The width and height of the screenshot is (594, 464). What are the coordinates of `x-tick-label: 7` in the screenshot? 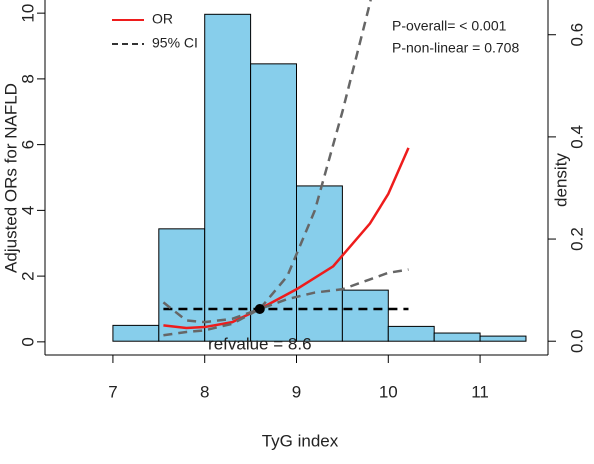 It's located at (112, 391).